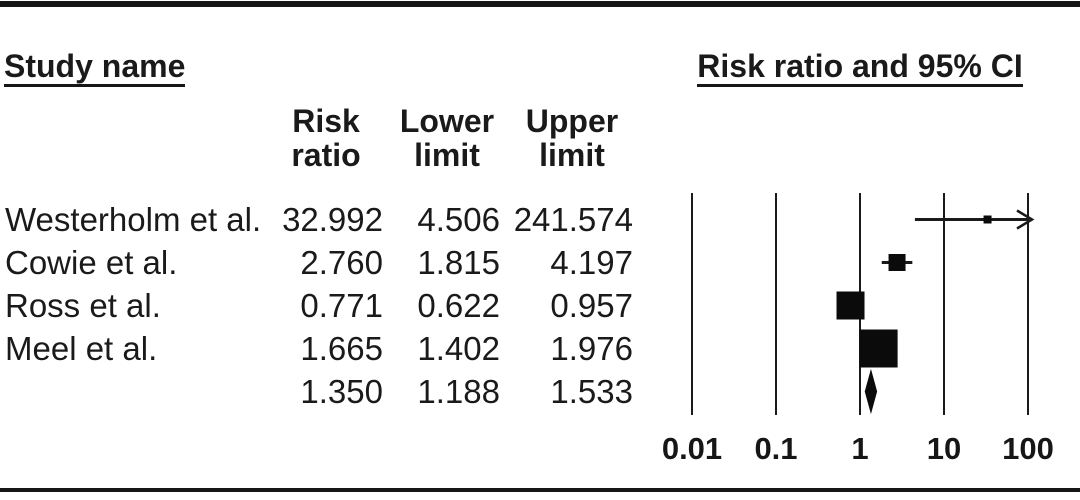 The image size is (1080, 500). I want to click on axis-tick-label: 0.01, so click(692, 448).